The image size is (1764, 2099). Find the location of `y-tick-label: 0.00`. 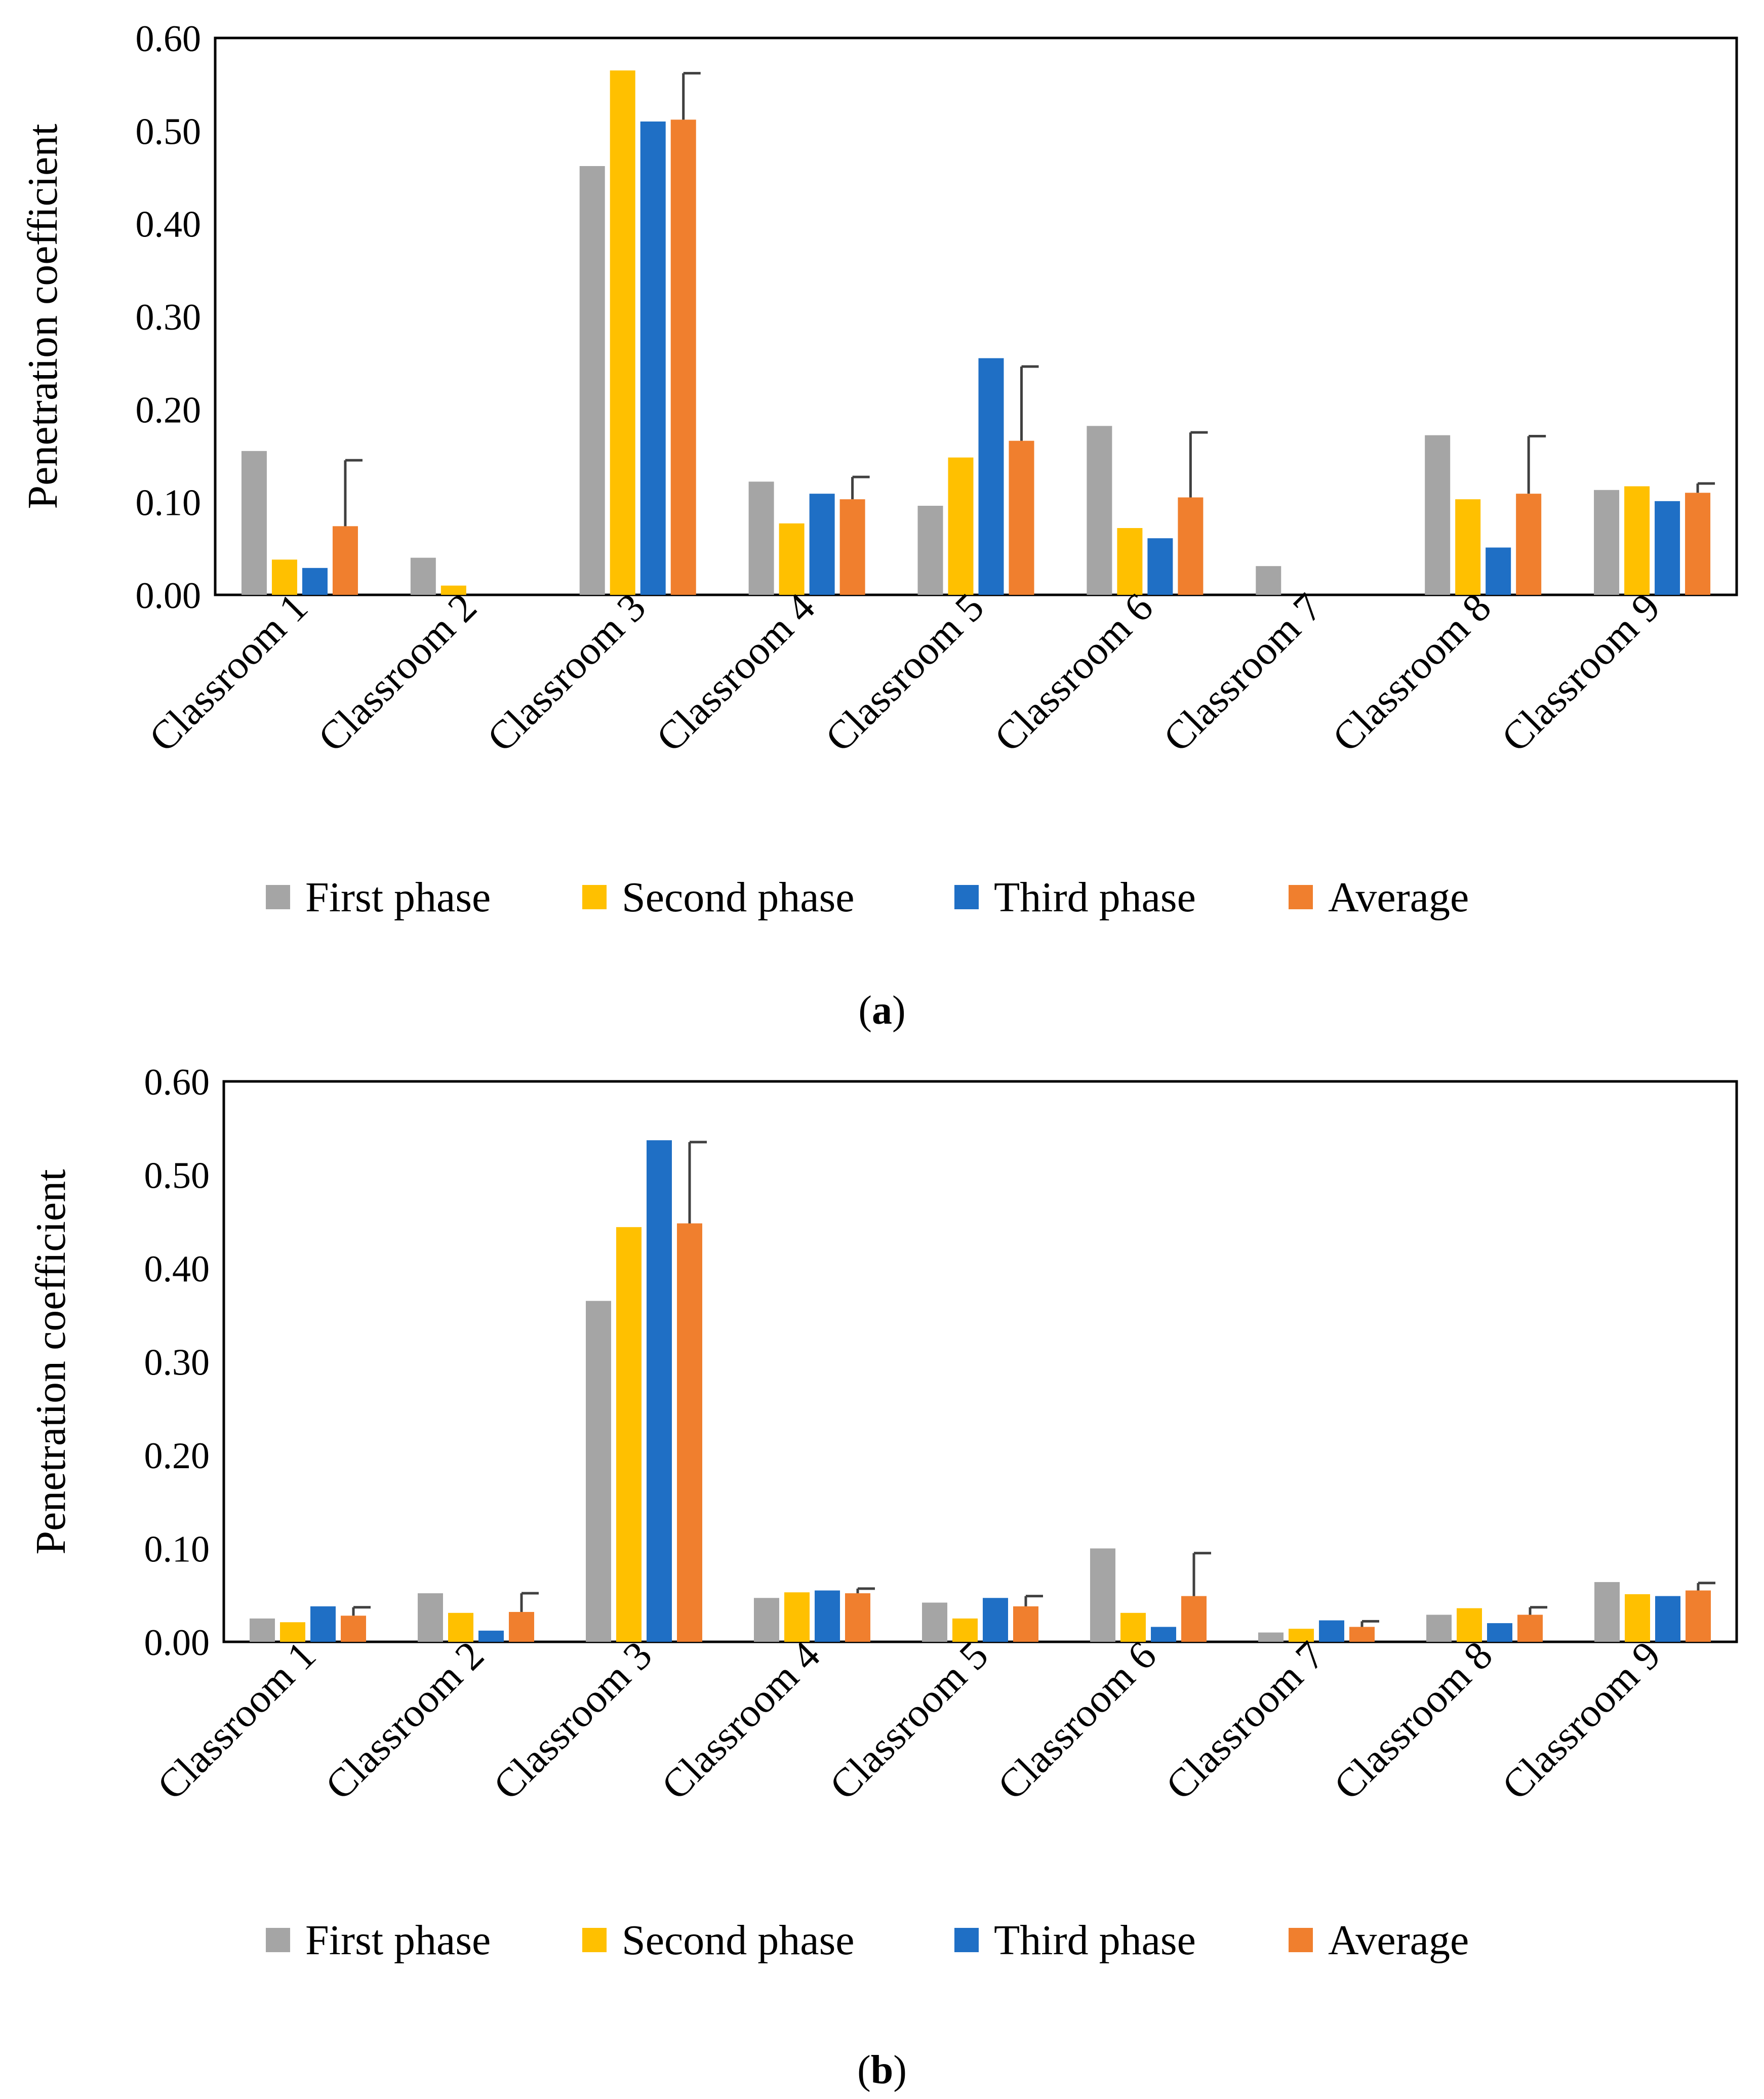

y-tick-label: 0.00 is located at coordinates (177, 1643).